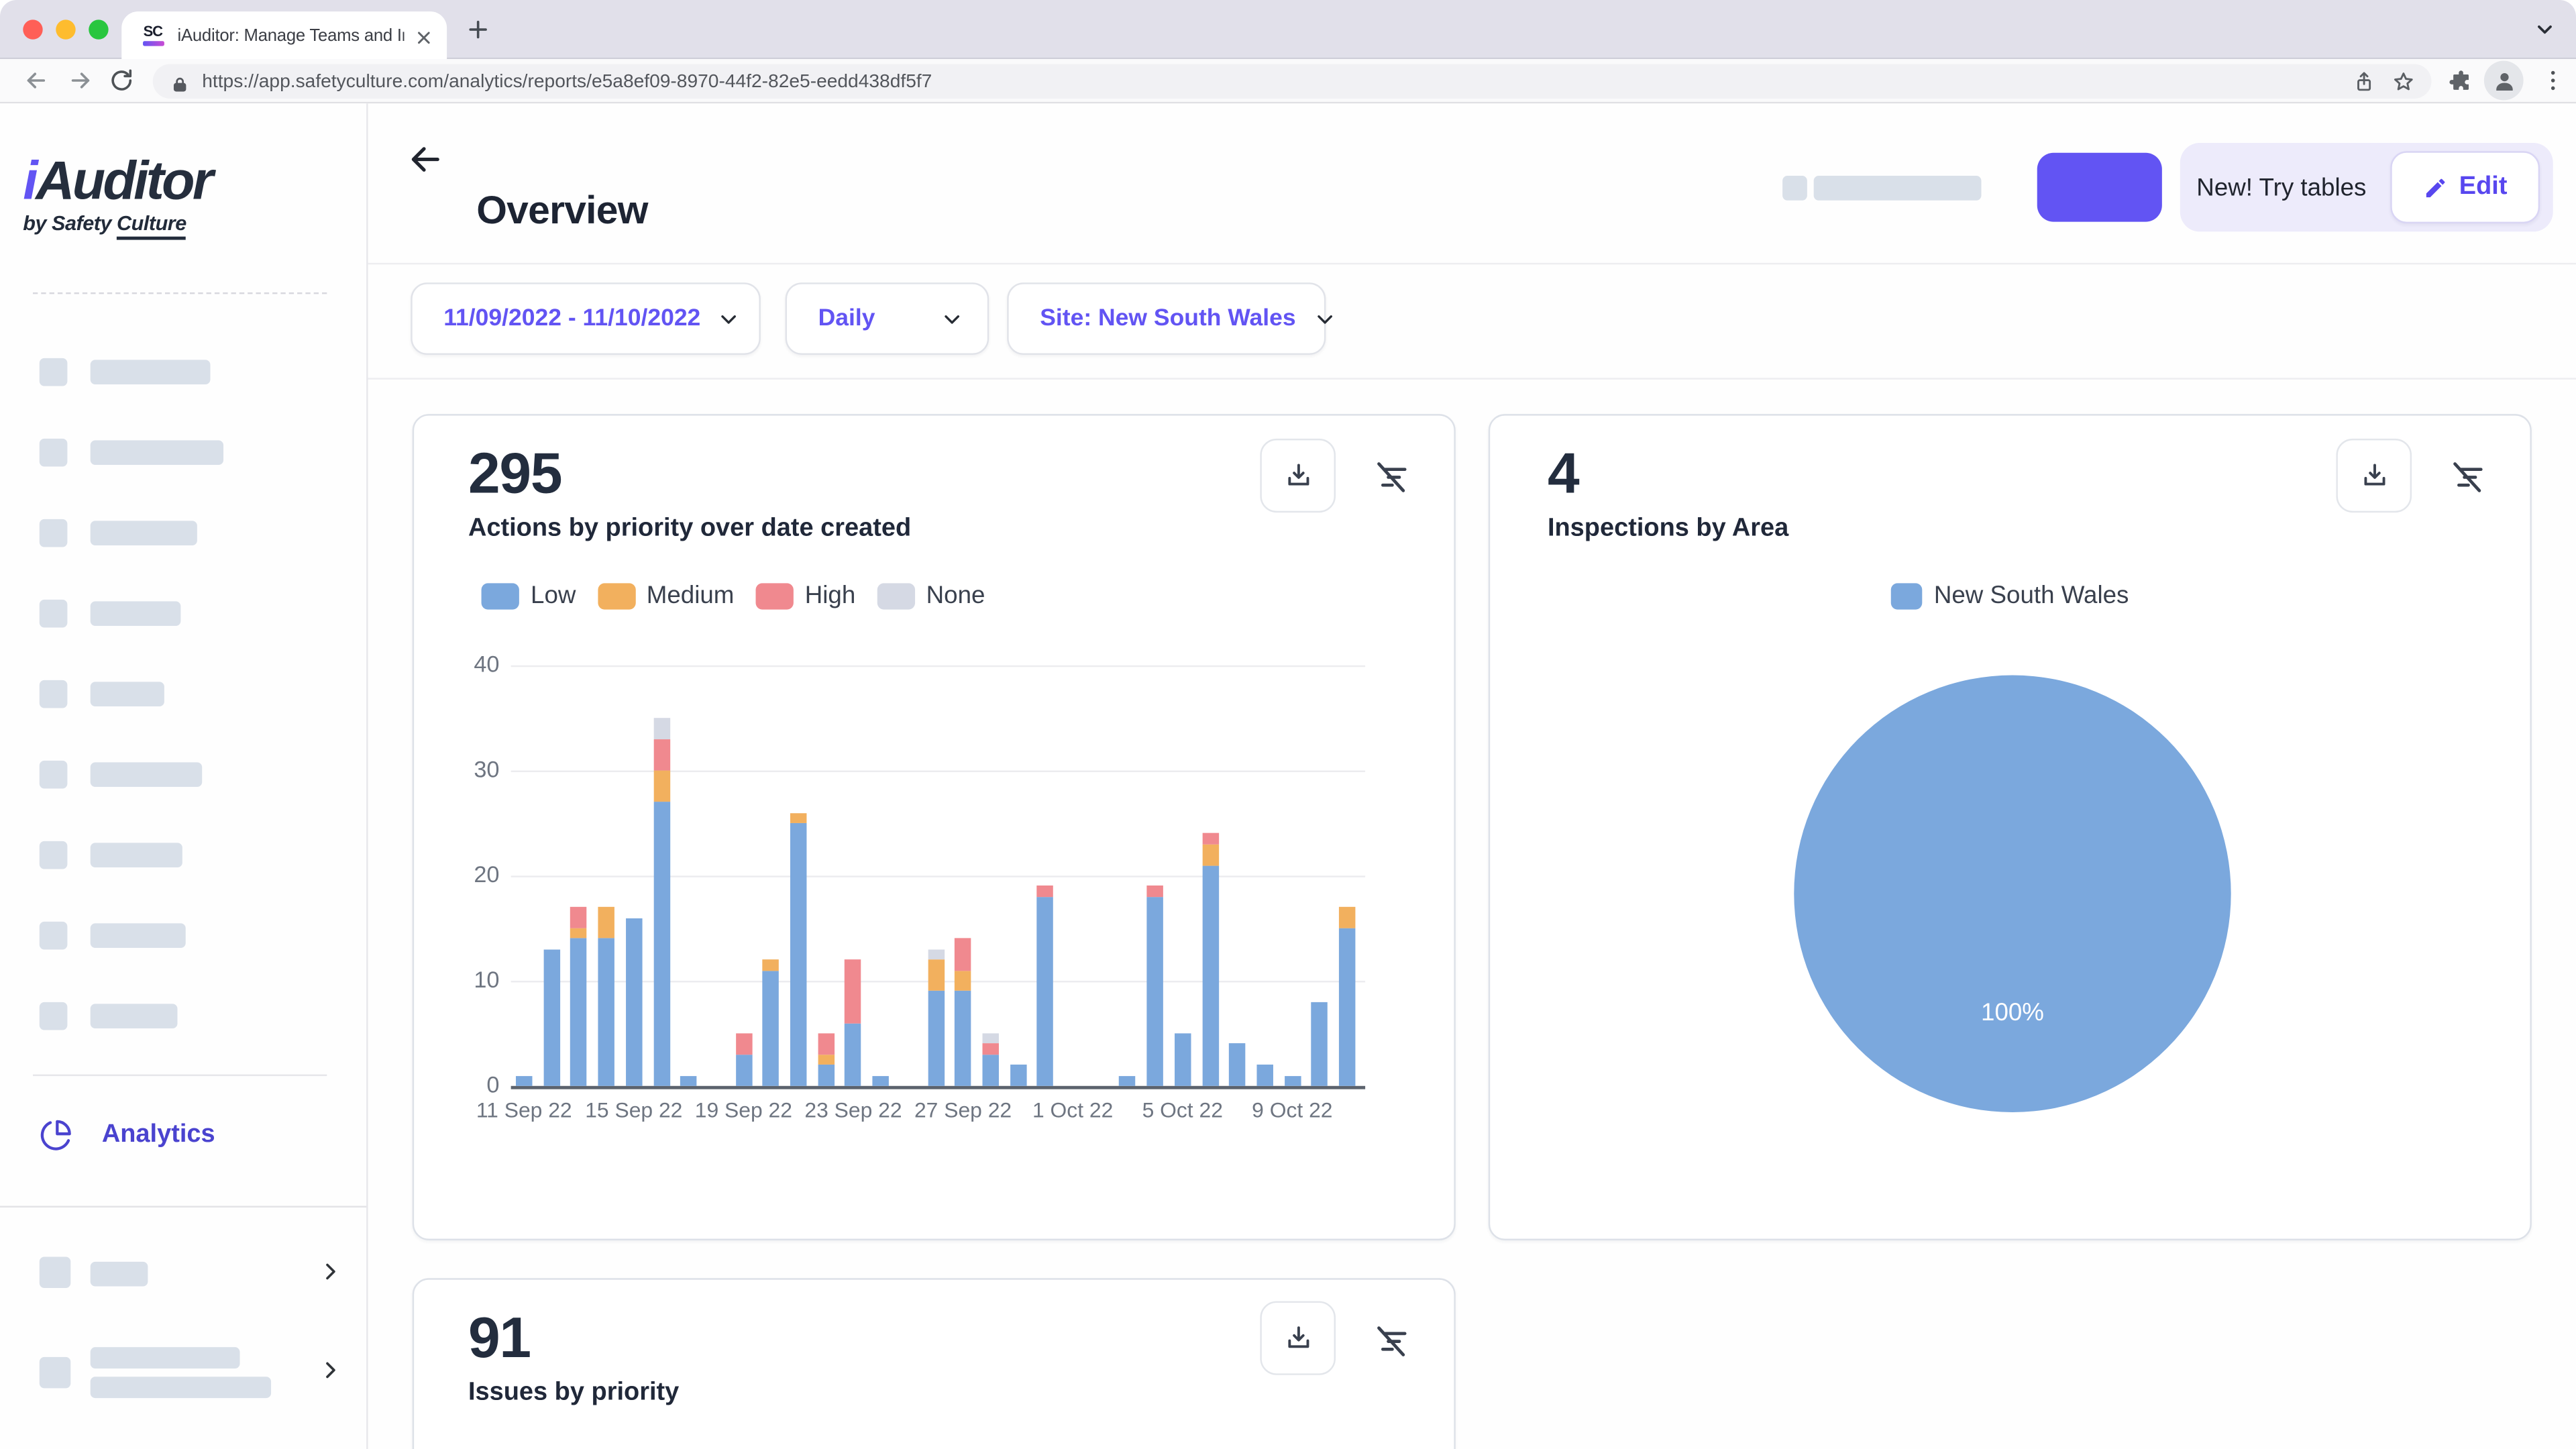  What do you see at coordinates (1668, 528) in the screenshot?
I see `inspections-card-title: Inspections by Area` at bounding box center [1668, 528].